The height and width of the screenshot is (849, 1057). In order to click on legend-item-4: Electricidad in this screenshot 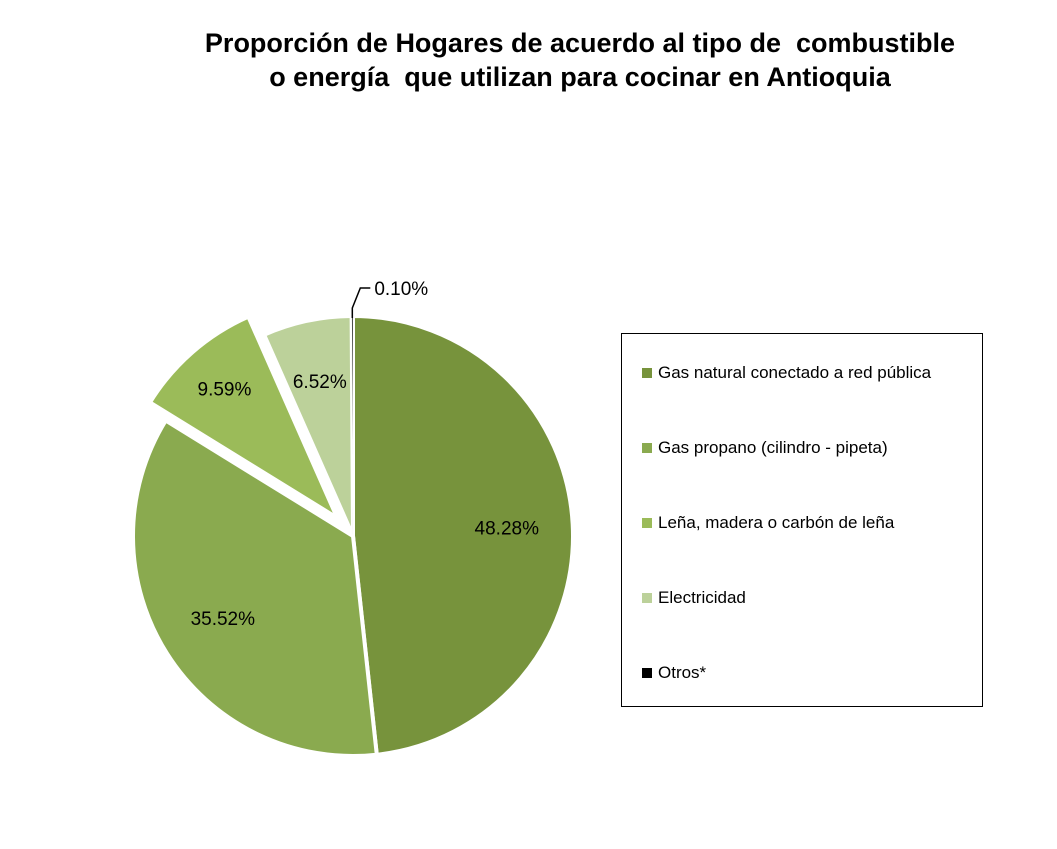, I will do `click(694, 598)`.